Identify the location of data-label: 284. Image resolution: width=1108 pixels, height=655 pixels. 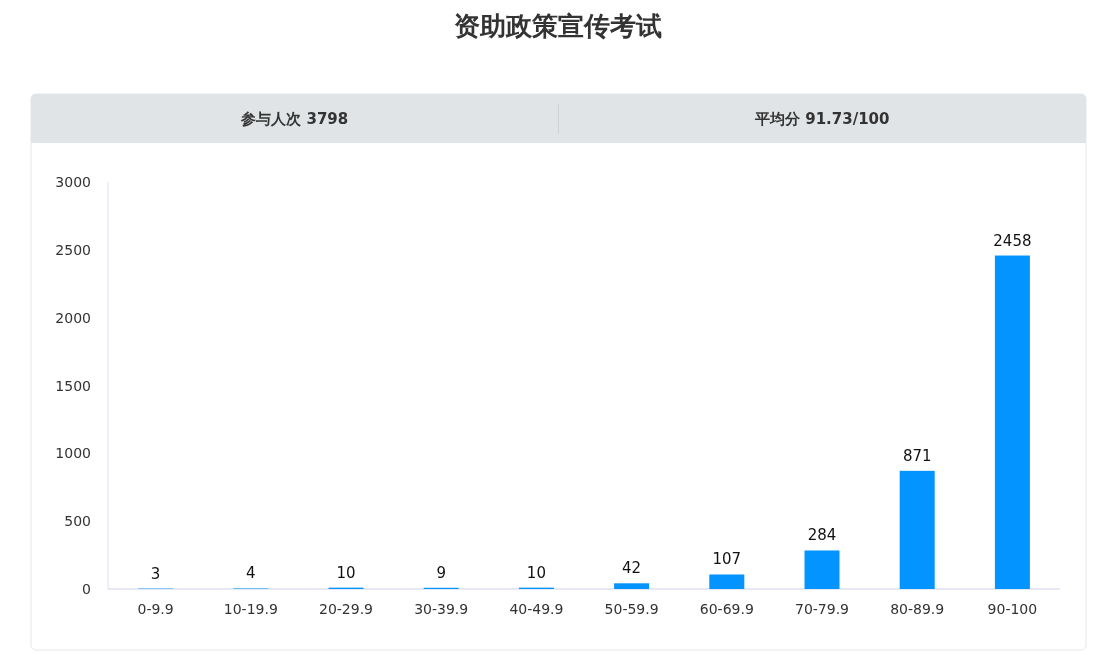
(822, 535).